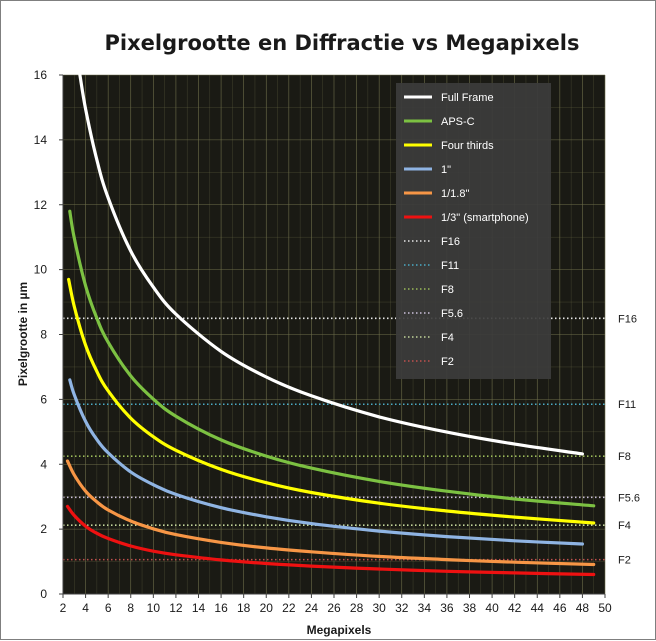 The image size is (656, 641). I want to click on legend-entry: F8, so click(447, 290).